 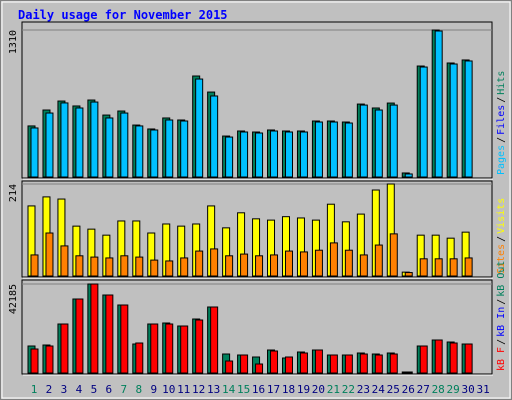 What do you see at coordinates (273, 389) in the screenshot?
I see `x-tick-label: 17` at bounding box center [273, 389].